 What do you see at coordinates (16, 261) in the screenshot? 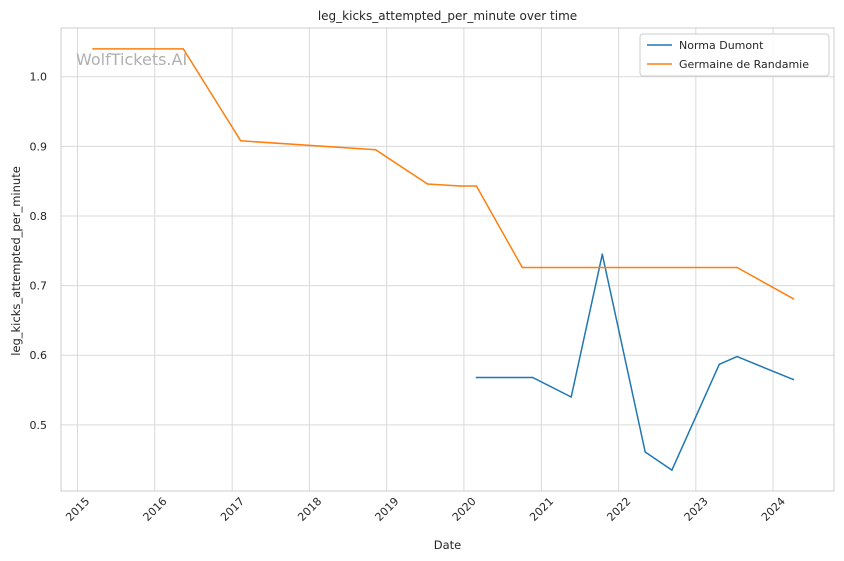
I see `y-axis-label: leg_kicks_attempted_per_minute` at bounding box center [16, 261].